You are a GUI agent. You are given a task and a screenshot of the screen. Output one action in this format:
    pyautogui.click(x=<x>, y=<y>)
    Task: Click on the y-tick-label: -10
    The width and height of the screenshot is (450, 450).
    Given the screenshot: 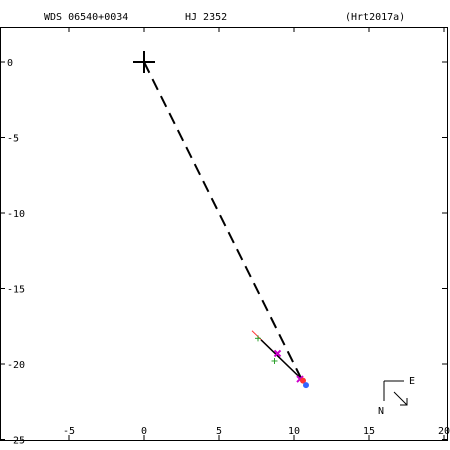 What is the action you would take?
    pyautogui.click(x=16, y=214)
    